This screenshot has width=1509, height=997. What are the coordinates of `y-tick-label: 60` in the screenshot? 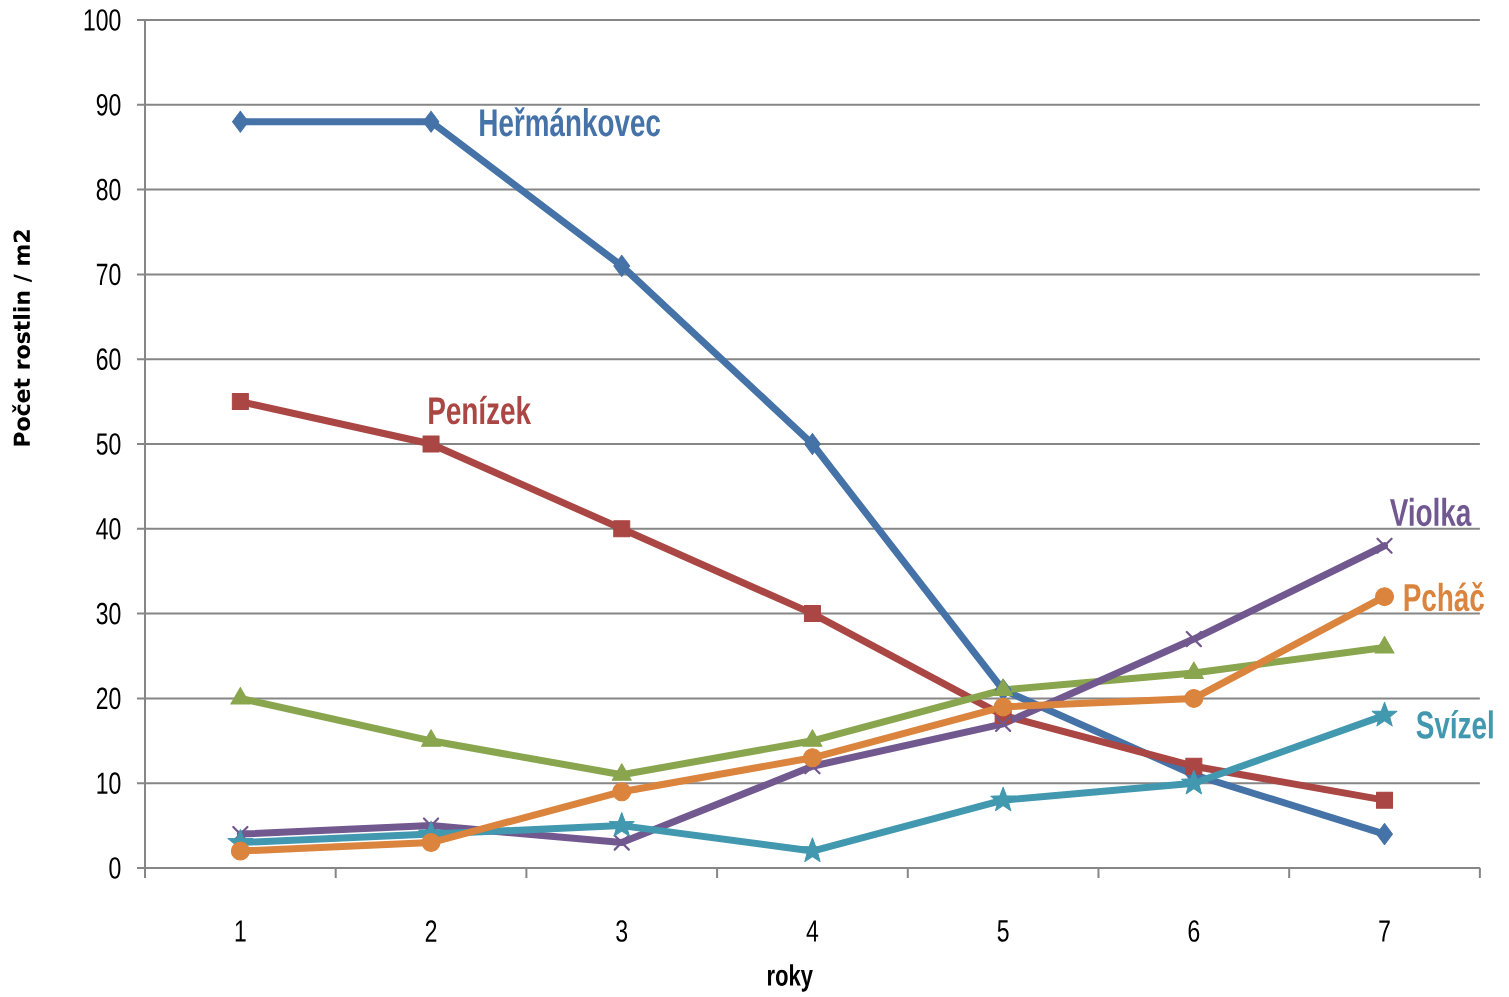 It's located at (108, 359).